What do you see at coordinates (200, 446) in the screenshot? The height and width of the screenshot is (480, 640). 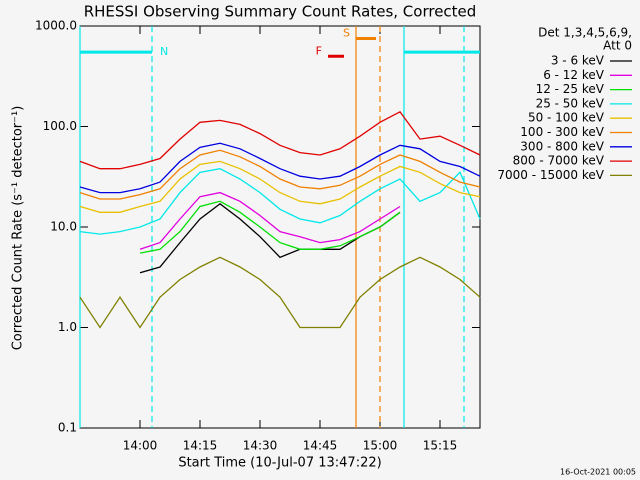 I see `x-tick-label: 14:15` at bounding box center [200, 446].